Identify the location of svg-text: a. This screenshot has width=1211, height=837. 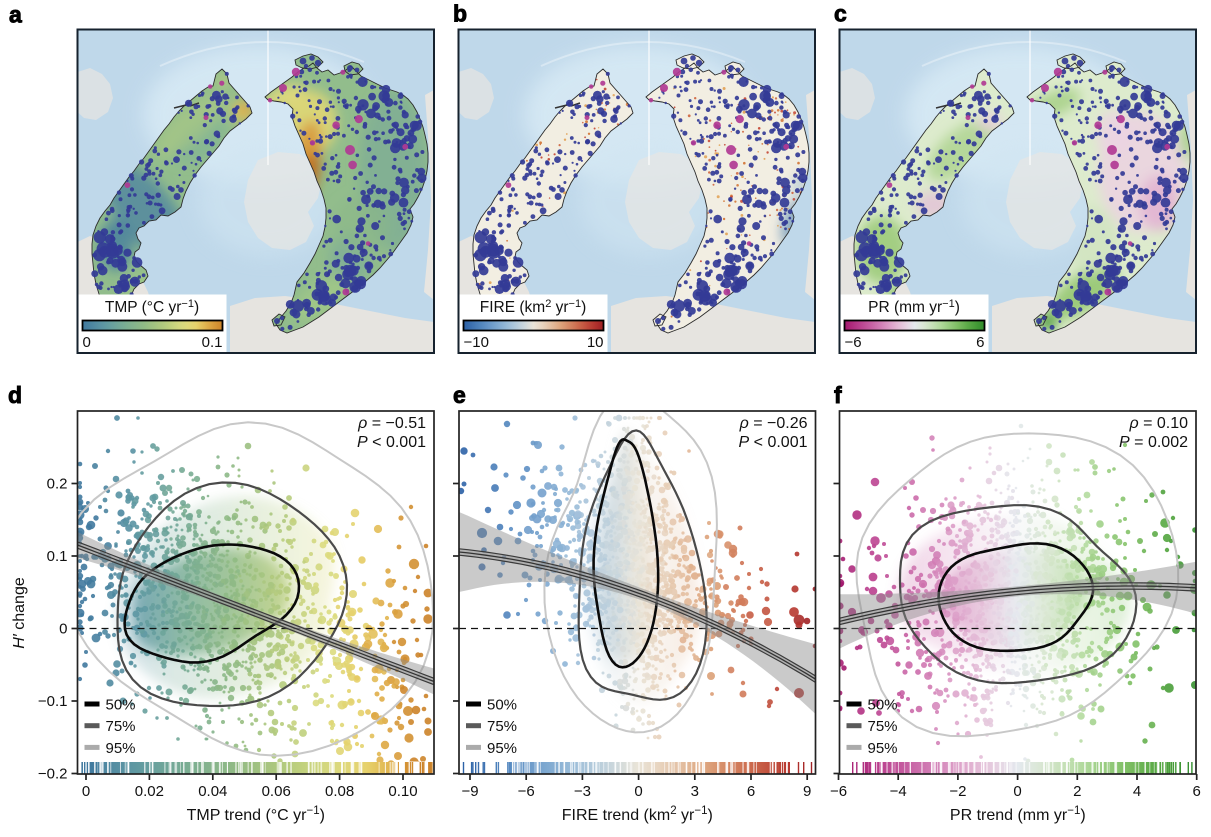
(15, 15).